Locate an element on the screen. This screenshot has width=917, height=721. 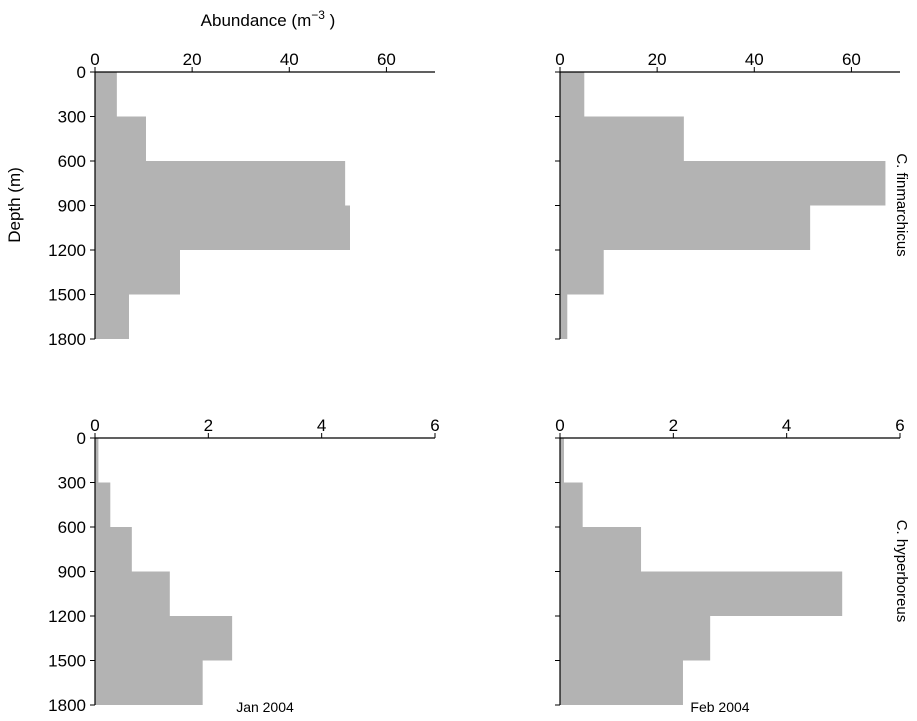
month-label: Jan 2004 is located at coordinates (265, 707).